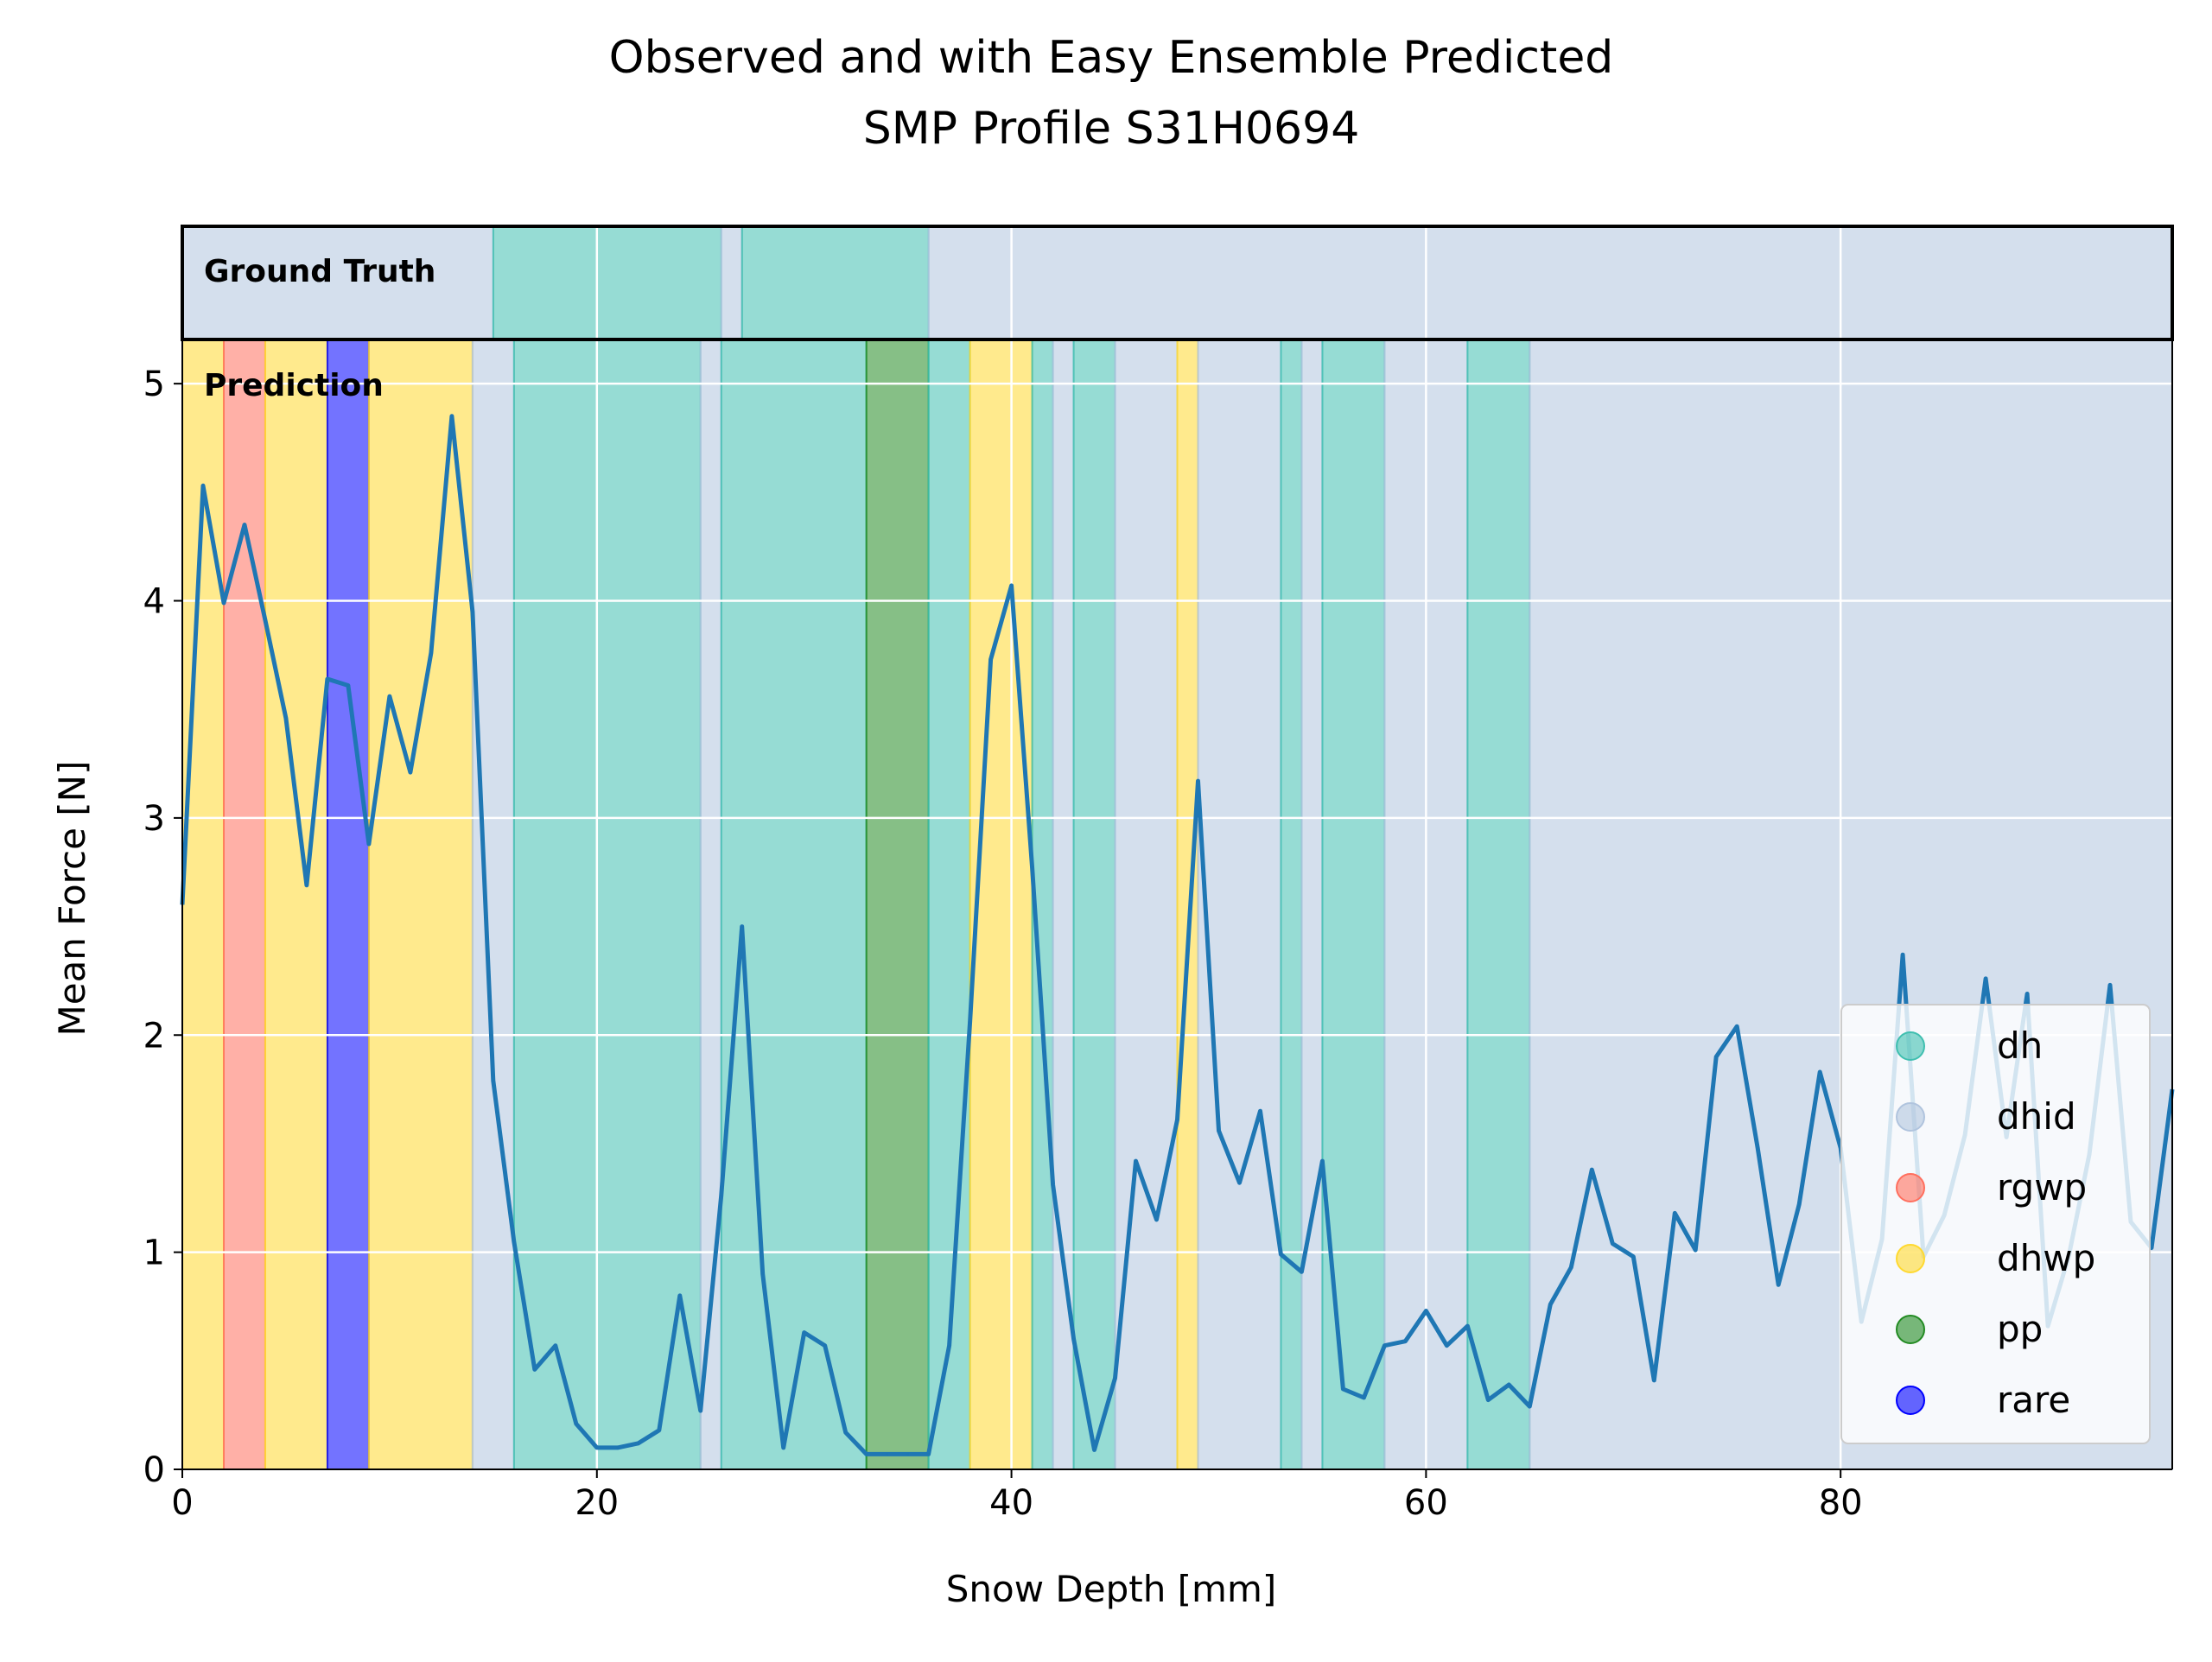 The width and height of the screenshot is (2212, 1662). I want to click on x-tick-label-60: 60, so click(1426, 1503).